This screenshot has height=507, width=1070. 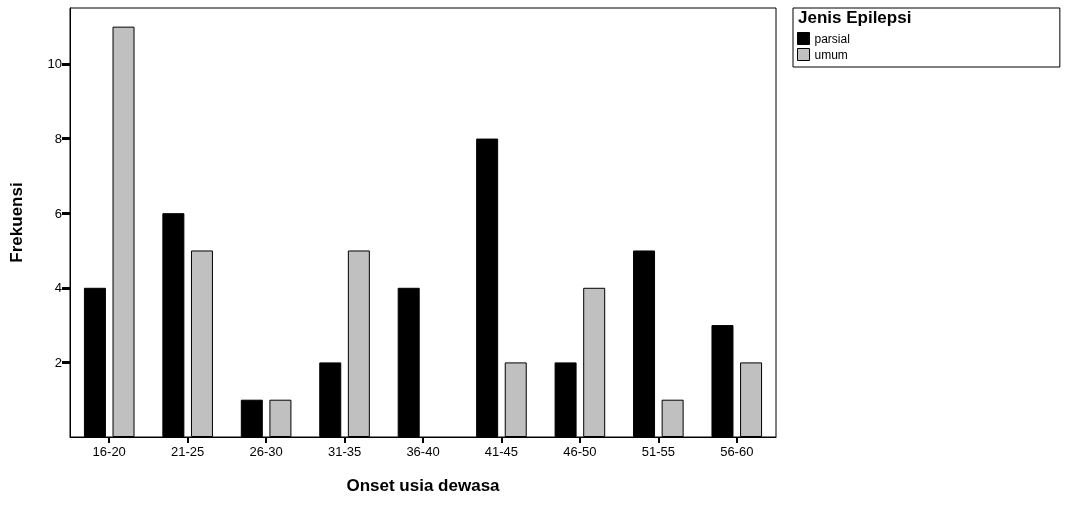 I want to click on y-tick-label: 10, so click(x=54, y=64).